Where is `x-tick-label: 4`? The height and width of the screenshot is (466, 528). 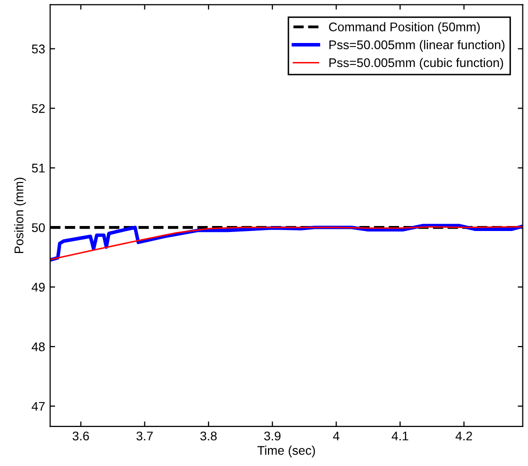 x-tick-label: 4 is located at coordinates (336, 436).